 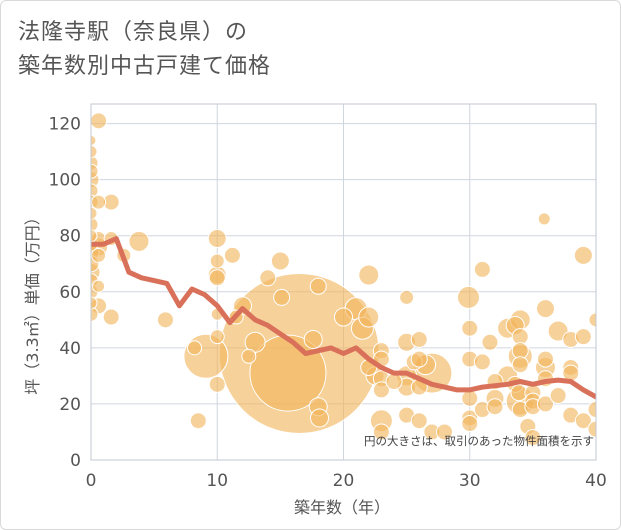 I want to click on chart-title-line-1: 法隆寺駅（奈良県）の, so click(x=133, y=32).